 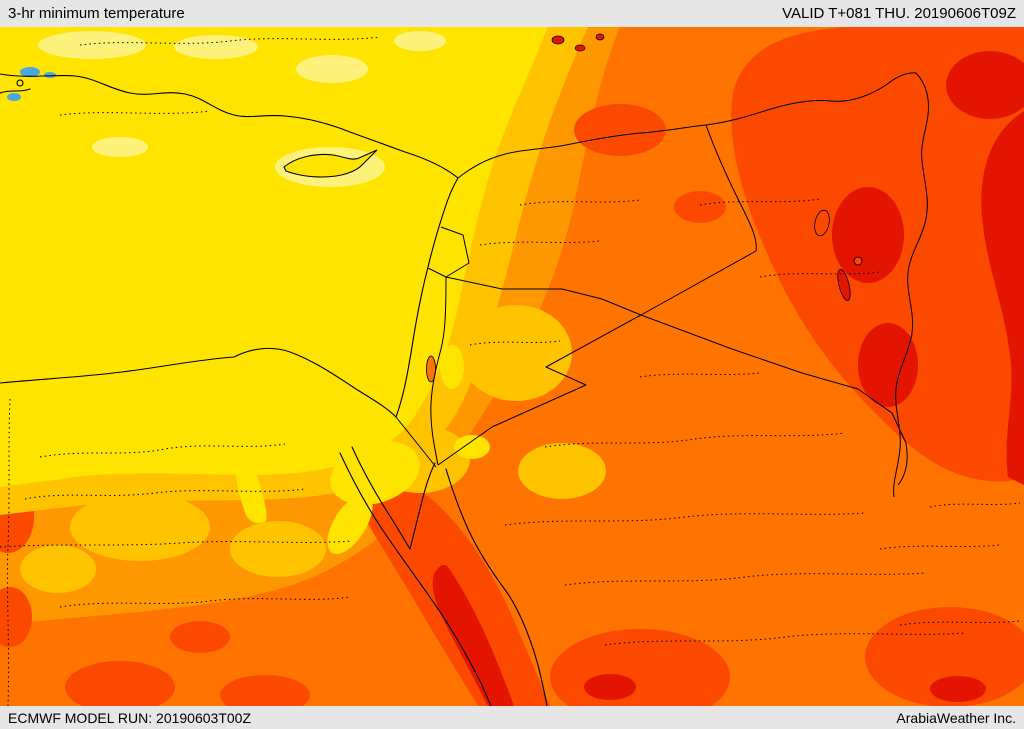 I want to click on page-title: 3-hr minimum temperature, so click(x=96, y=13).